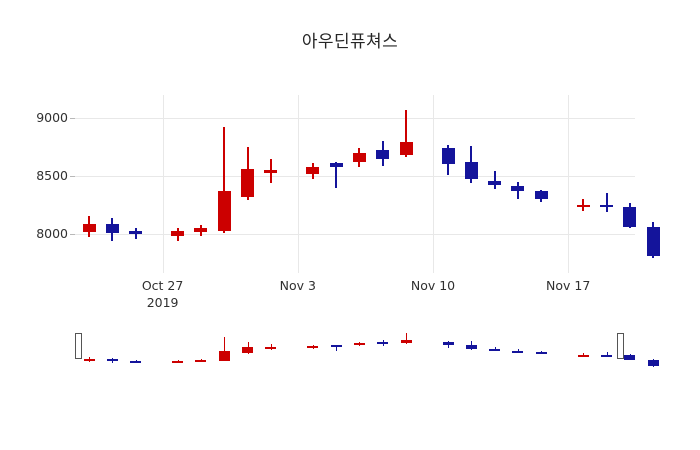 This screenshot has height=450, width=700. I want to click on x-axis-tick-label: Nov 17, so click(568, 285).